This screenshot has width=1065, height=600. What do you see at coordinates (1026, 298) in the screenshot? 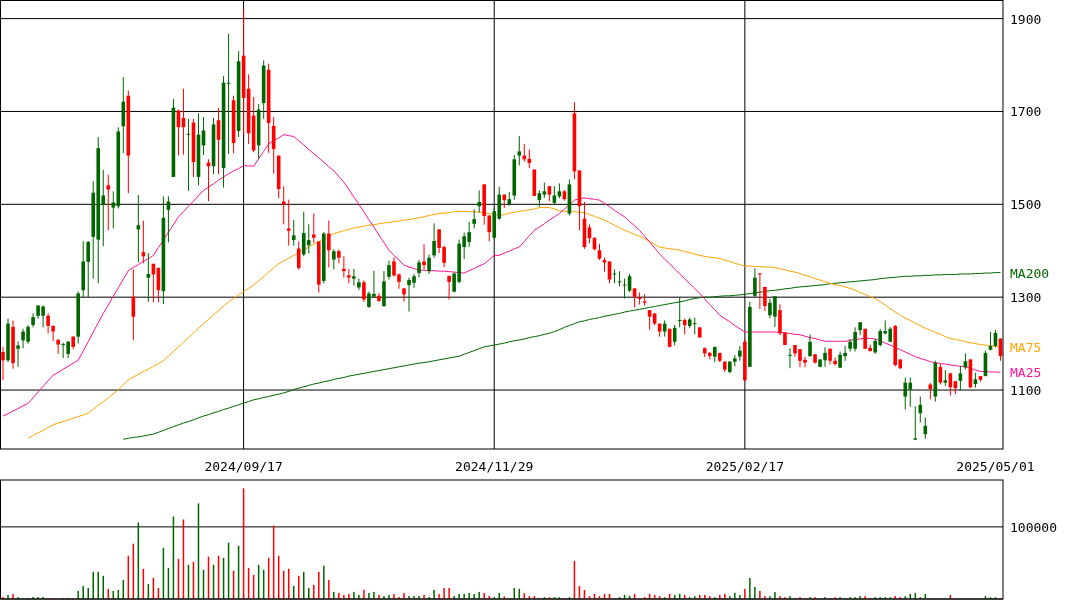
I see `y-tick-label: 1300` at bounding box center [1026, 298].